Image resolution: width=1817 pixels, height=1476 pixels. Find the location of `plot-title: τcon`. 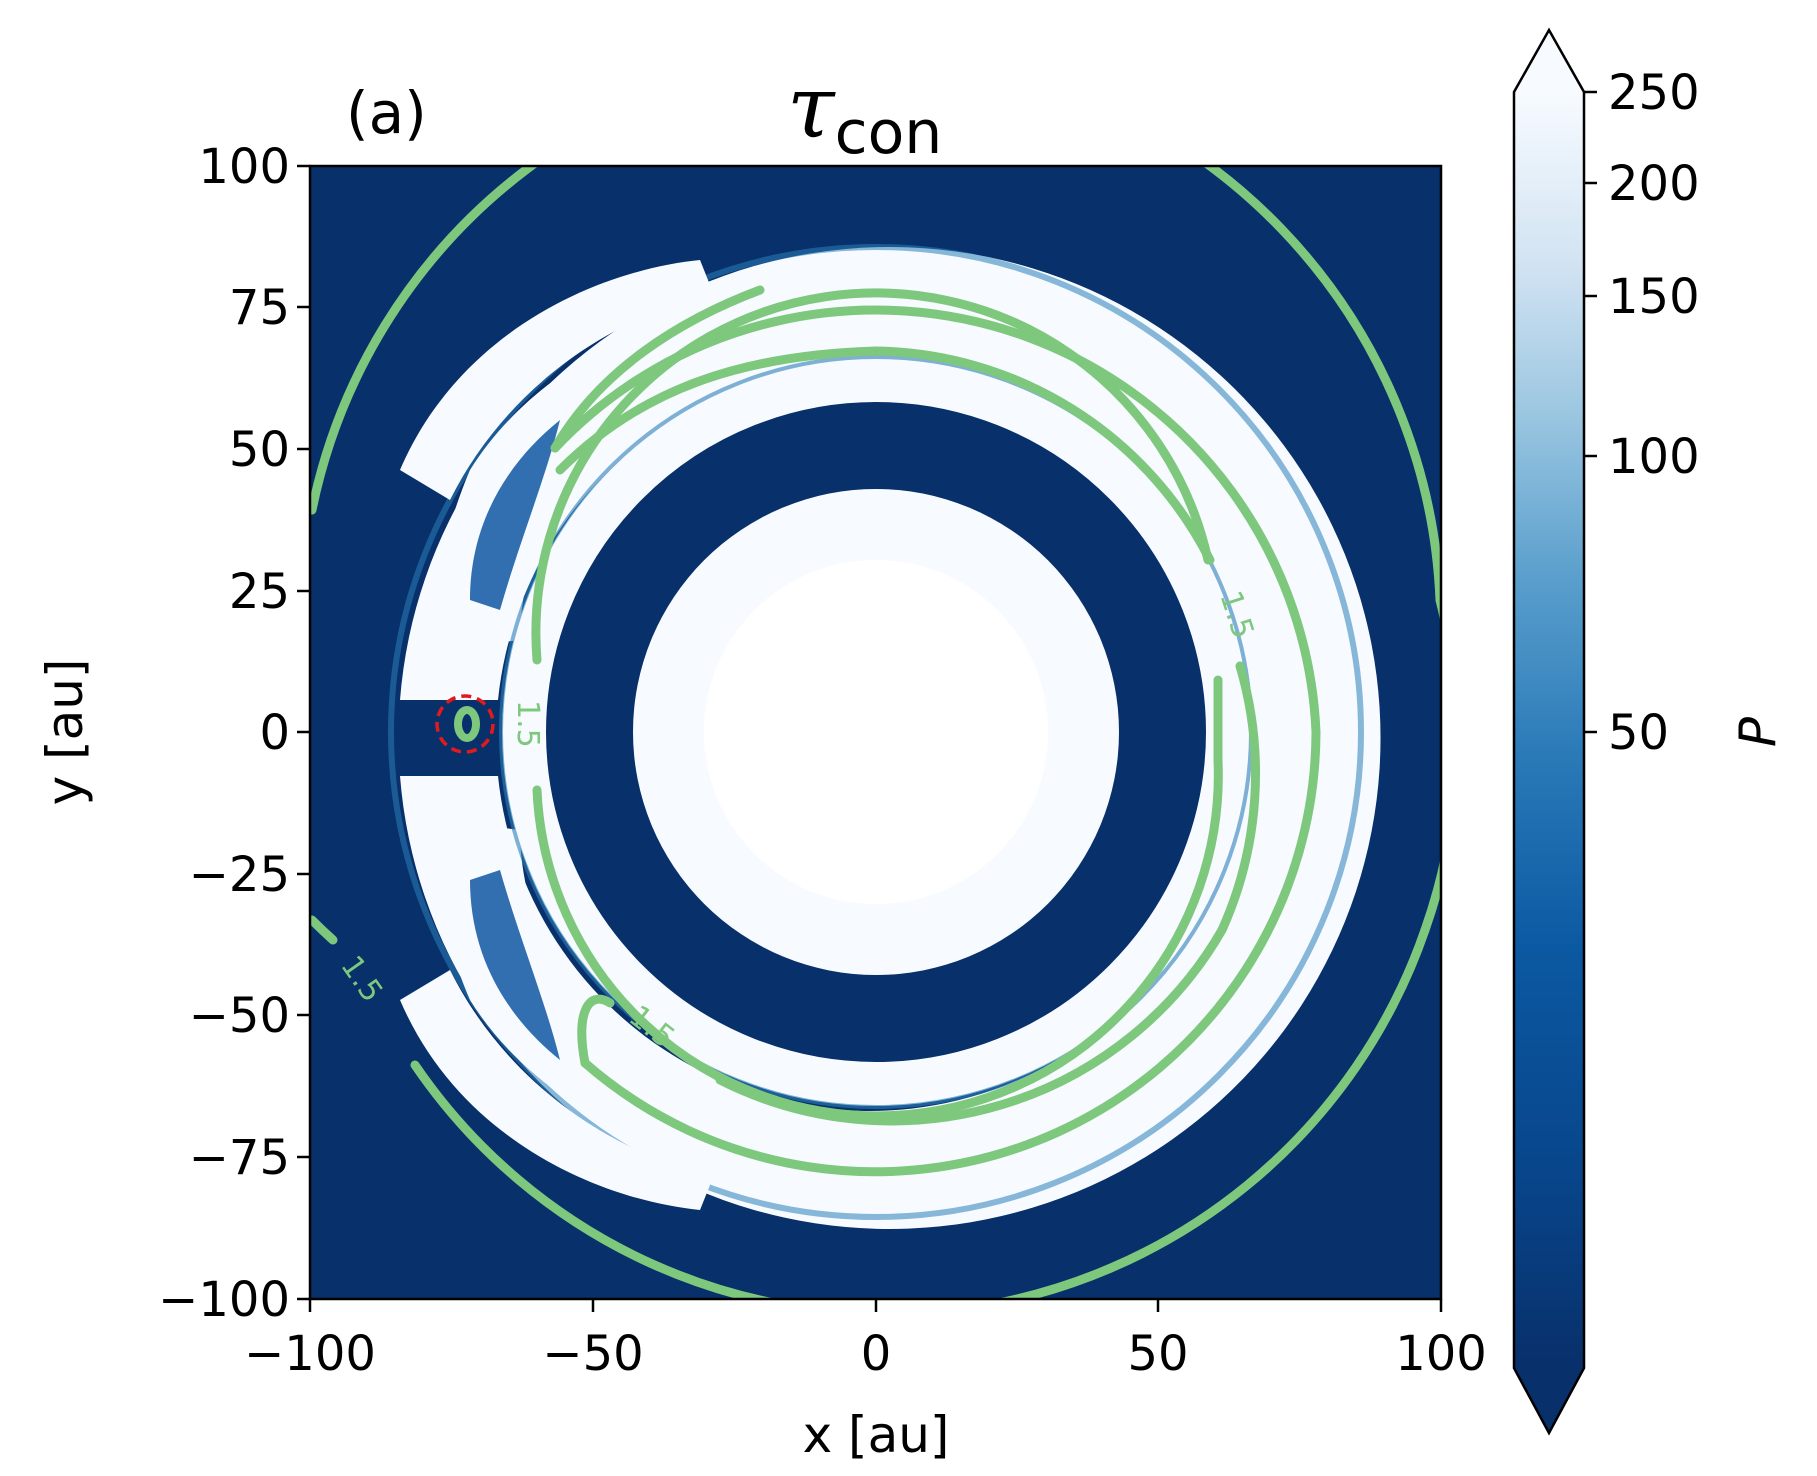

plot-title: τcon is located at coordinates (864, 113).